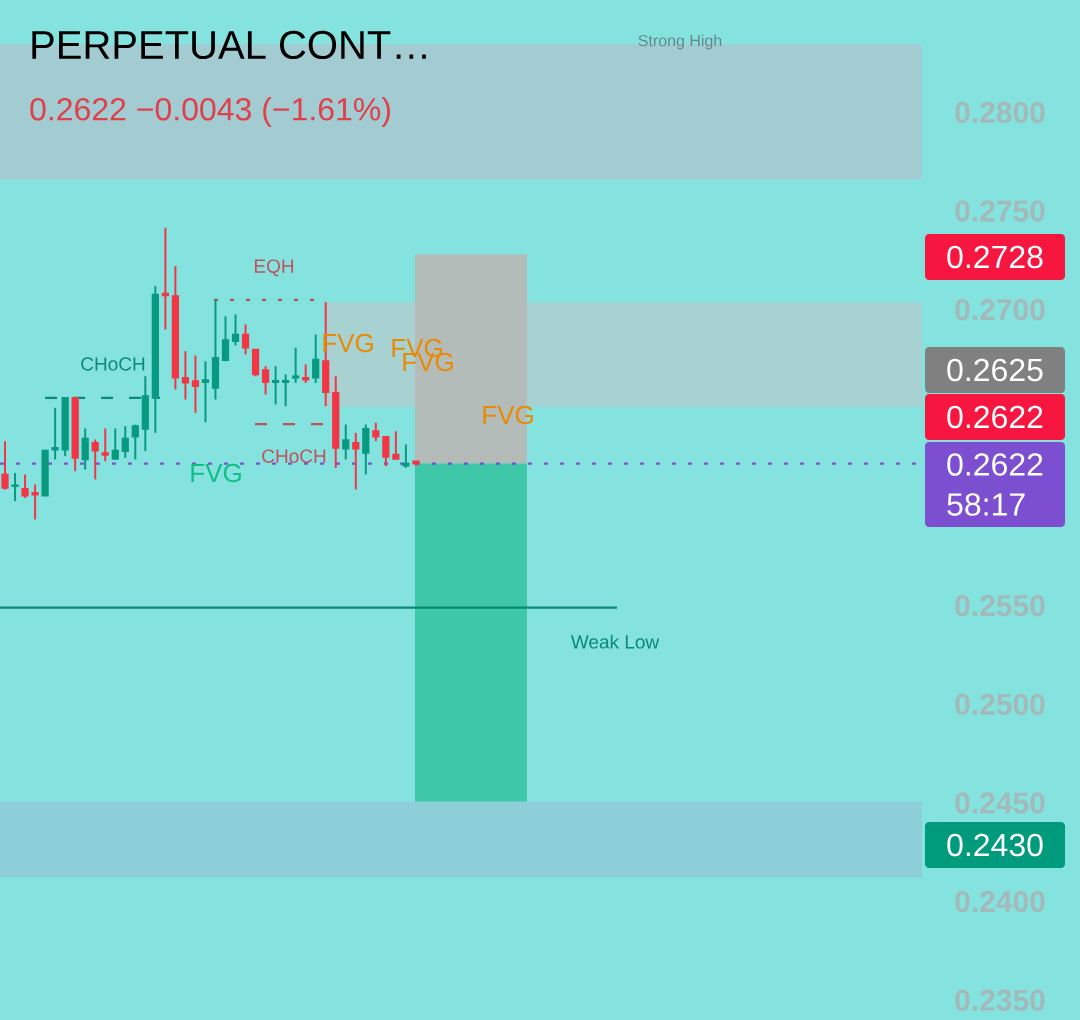 This screenshot has width=1080, height=1020. I want to click on text: 58:17, so click(986, 504).